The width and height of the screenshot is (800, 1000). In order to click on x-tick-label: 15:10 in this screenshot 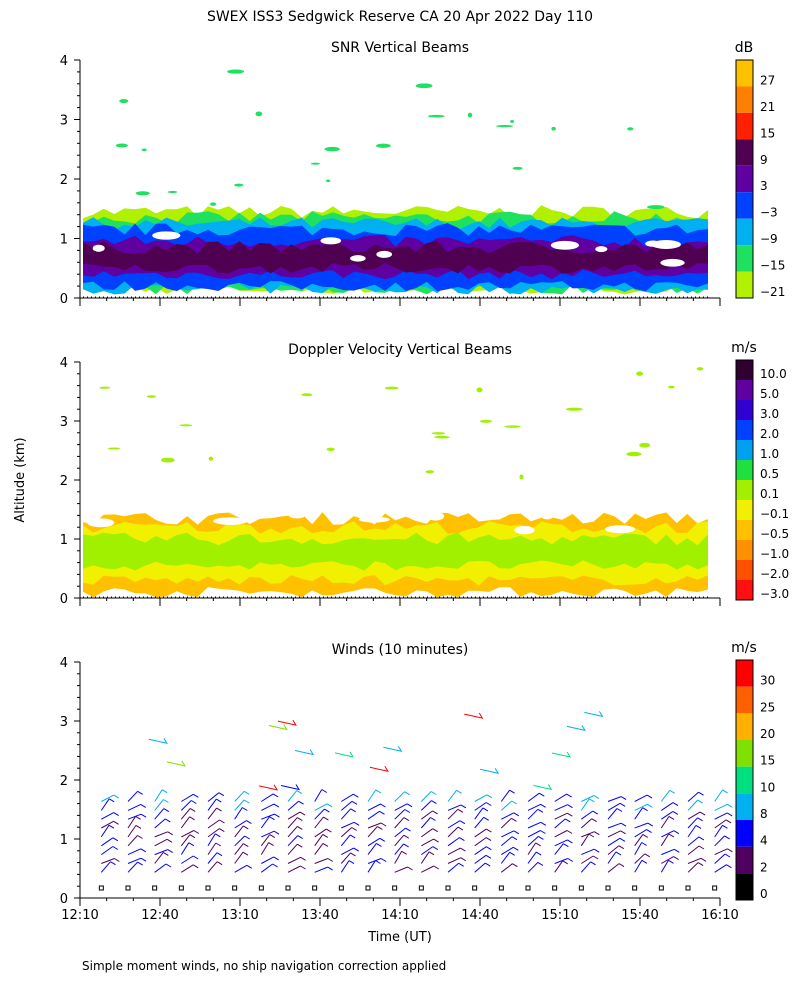, I will do `click(559, 915)`.